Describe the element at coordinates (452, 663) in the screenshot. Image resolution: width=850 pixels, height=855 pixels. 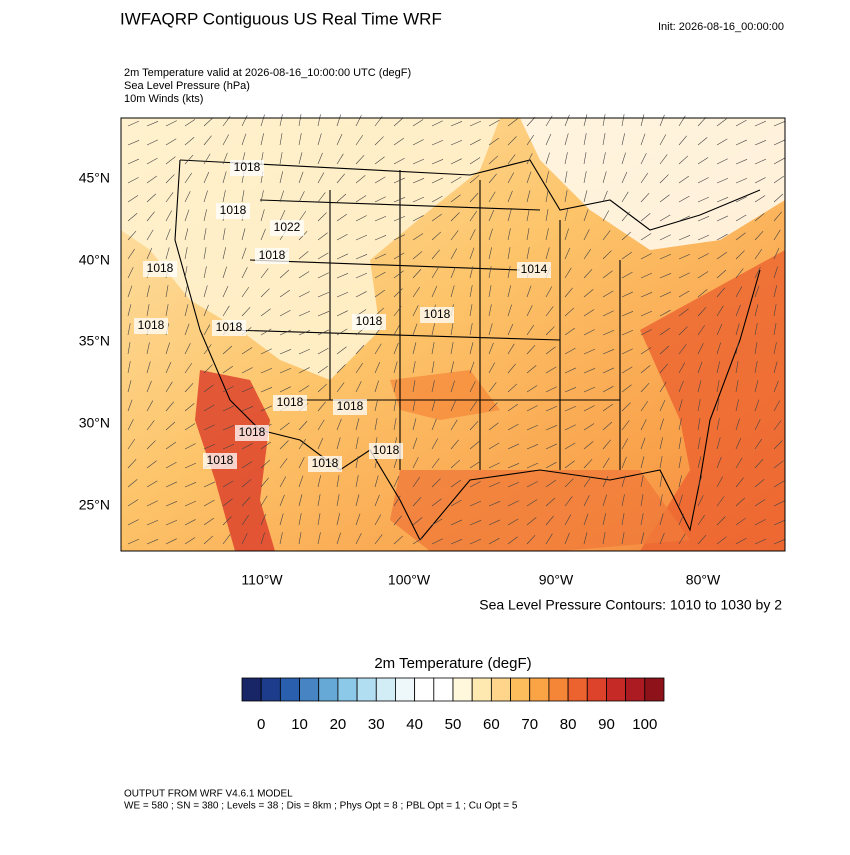
I see `colorbar-title: 2m Temperature (degF)` at that location.